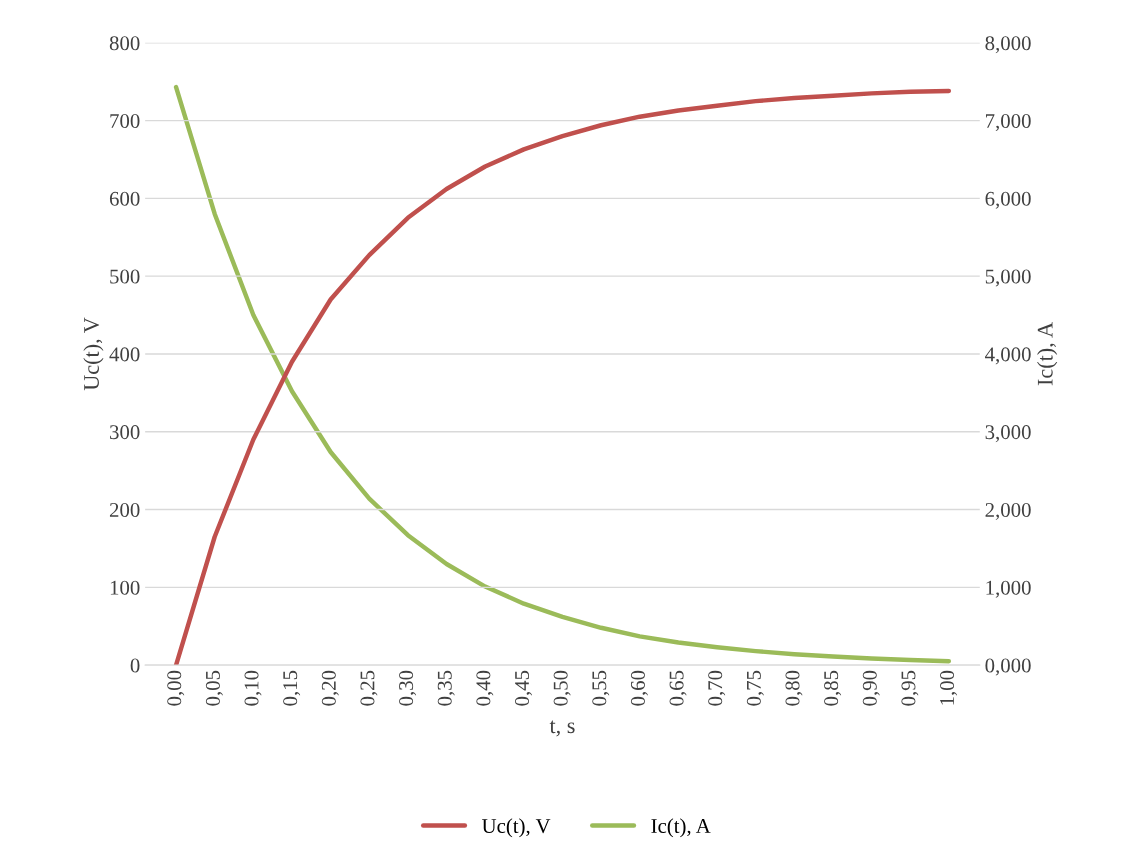 The image size is (1134, 856). I want to click on x-tick-label: 1,00, so click(949, 687).